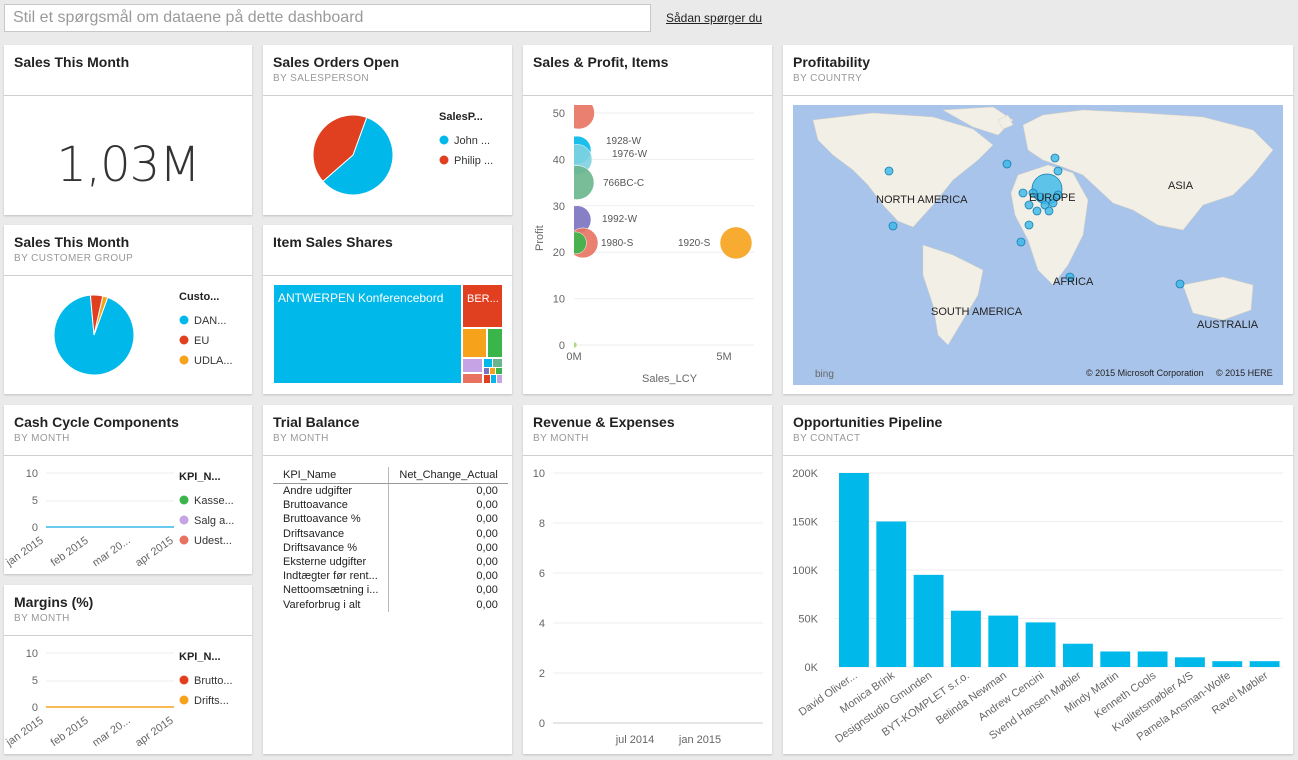  What do you see at coordinates (827, 438) in the screenshot?
I see `tile-subtitle: BY CONTACT` at bounding box center [827, 438].